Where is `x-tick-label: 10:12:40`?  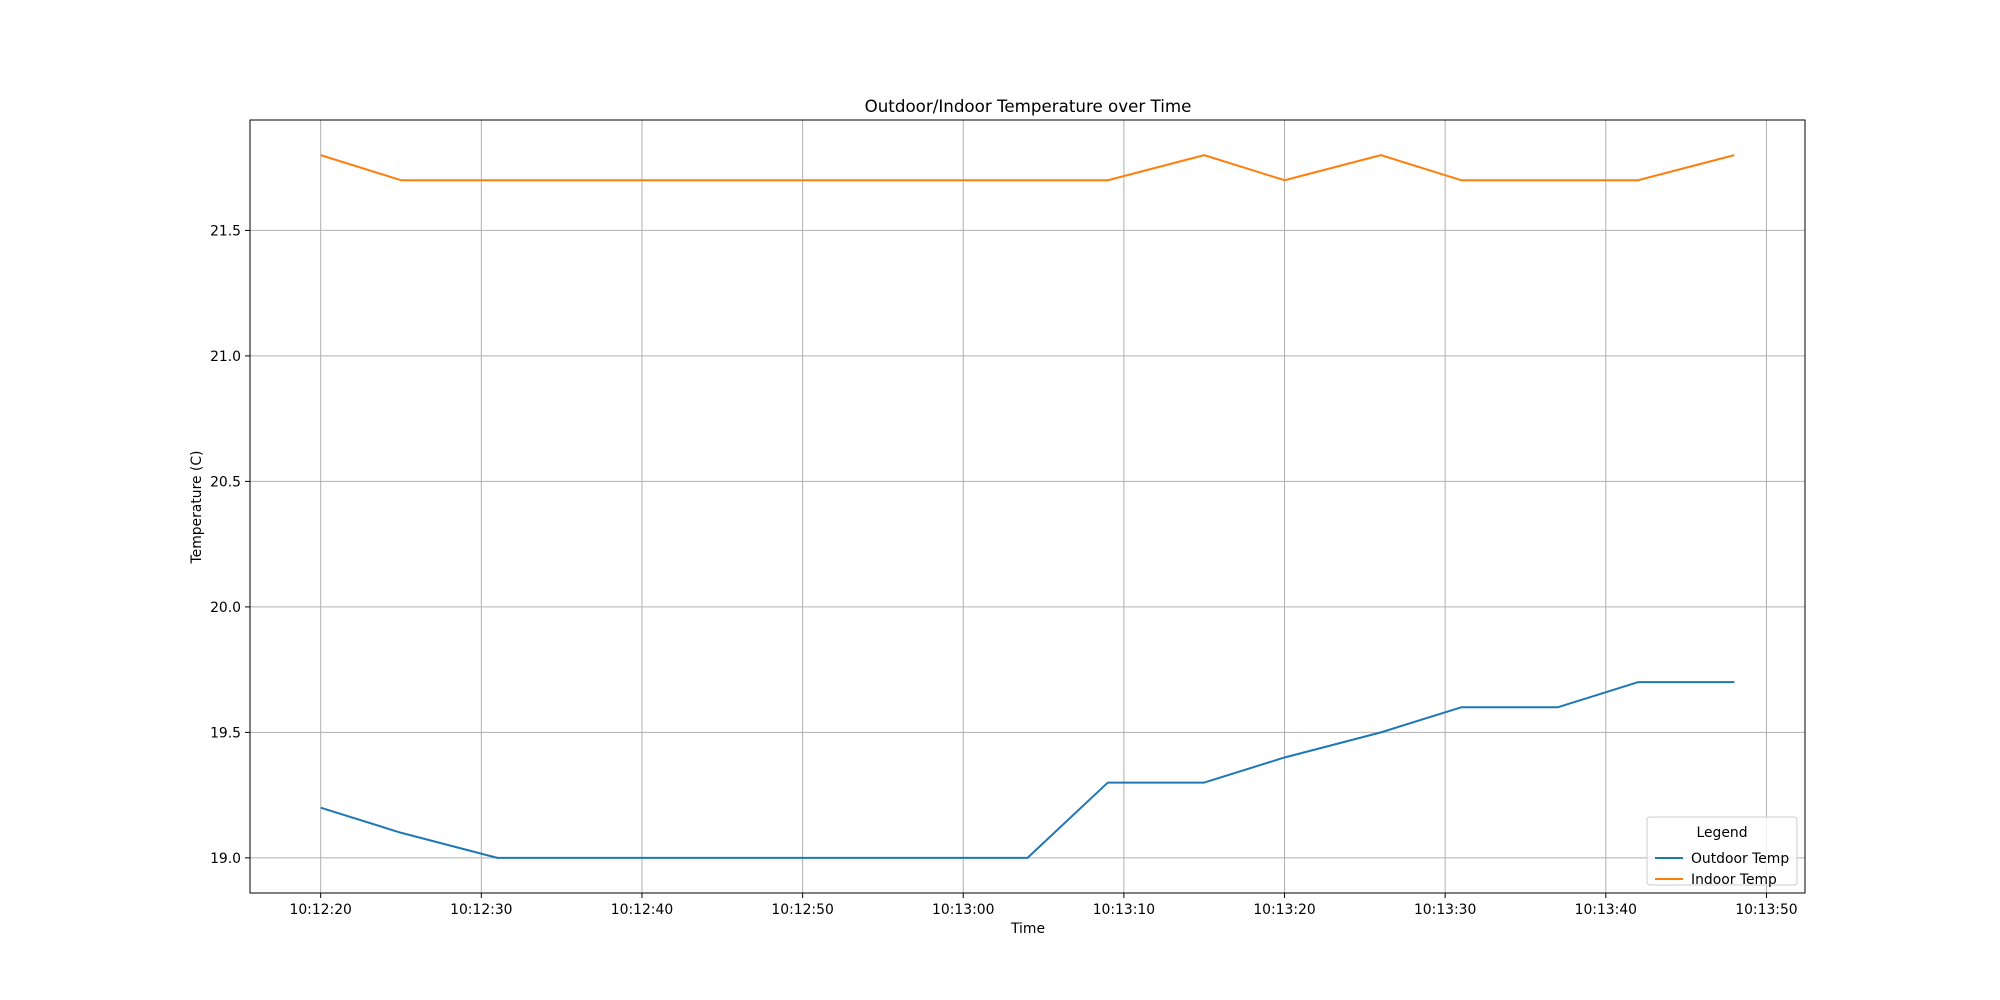 x-tick-label: 10:12:40 is located at coordinates (642, 910).